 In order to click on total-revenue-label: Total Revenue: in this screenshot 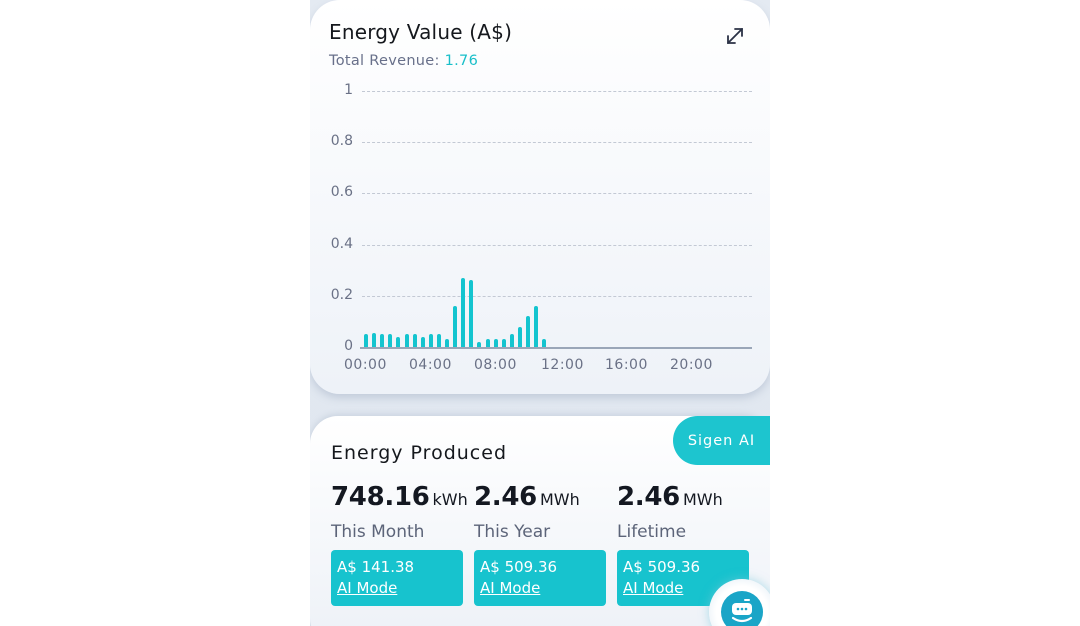, I will do `click(387, 61)`.